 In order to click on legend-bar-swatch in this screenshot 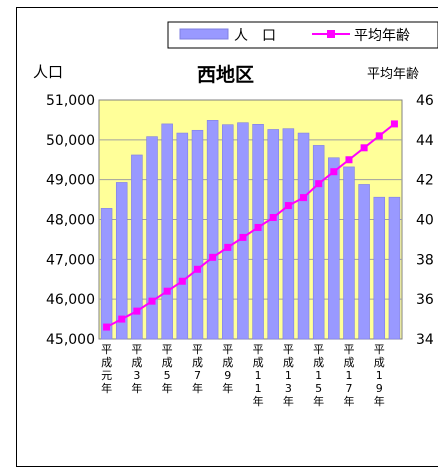, I will do `click(204, 34)`.